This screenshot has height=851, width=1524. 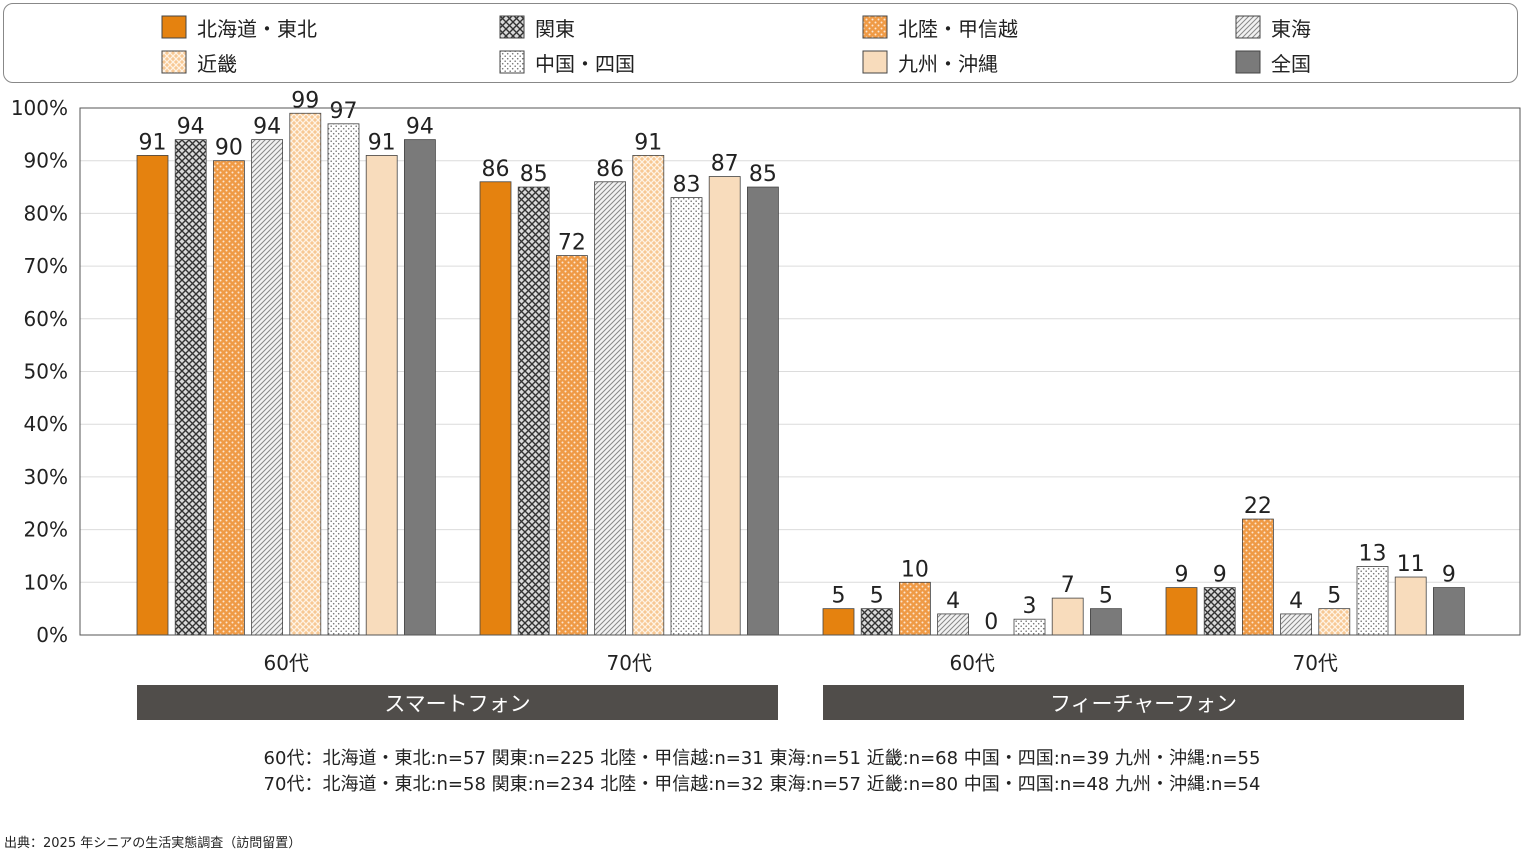 I want to click on y-tick-label: 20%, so click(x=46, y=530).